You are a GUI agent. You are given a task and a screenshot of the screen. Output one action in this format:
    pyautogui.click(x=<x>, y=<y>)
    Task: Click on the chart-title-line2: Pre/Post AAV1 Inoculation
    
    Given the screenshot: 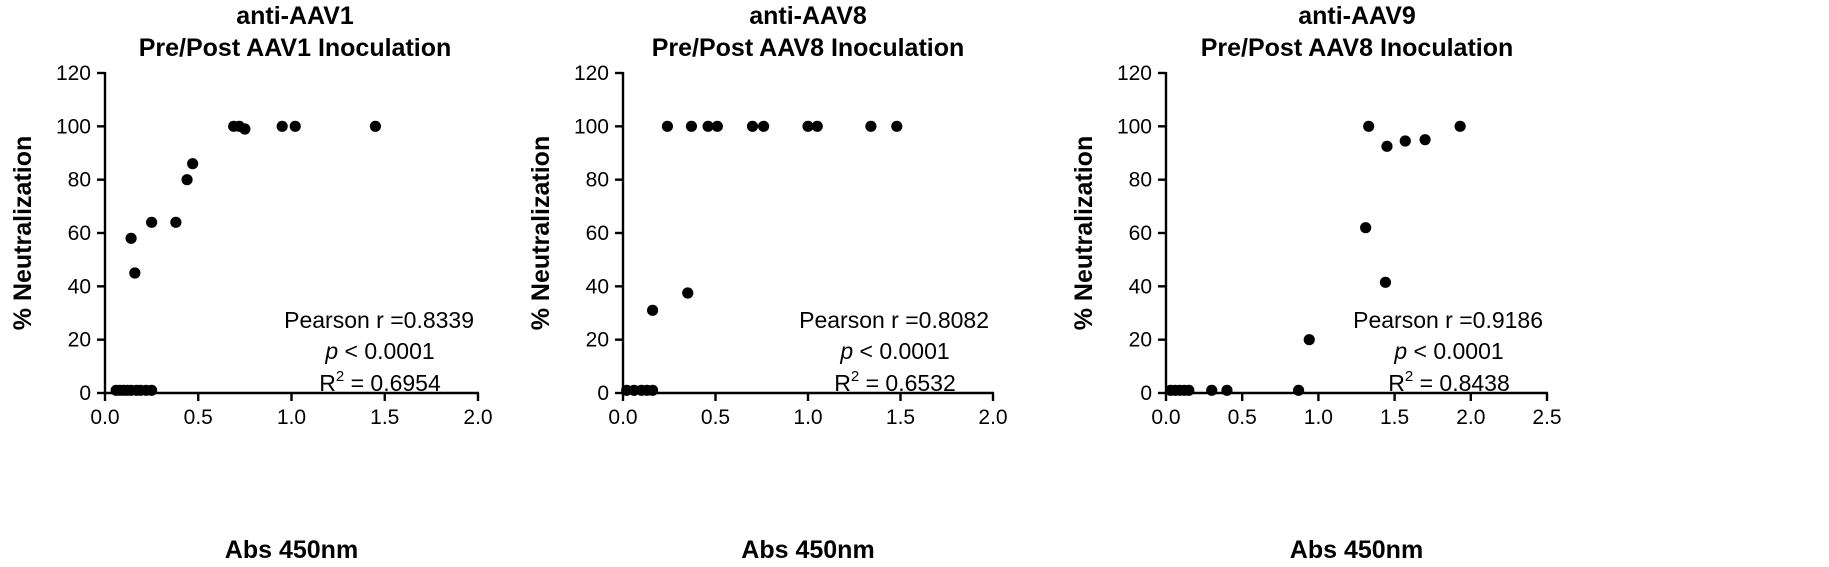 What is the action you would take?
    pyautogui.click(x=295, y=48)
    